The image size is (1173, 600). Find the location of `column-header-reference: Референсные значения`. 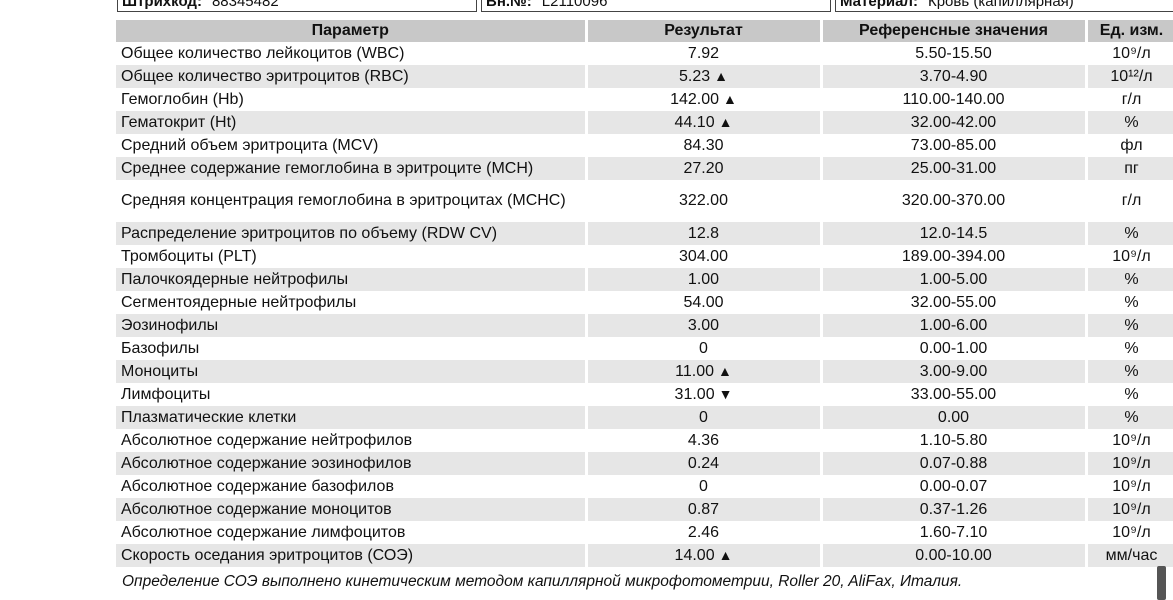

column-header-reference: Референсные значения is located at coordinates (954, 31).